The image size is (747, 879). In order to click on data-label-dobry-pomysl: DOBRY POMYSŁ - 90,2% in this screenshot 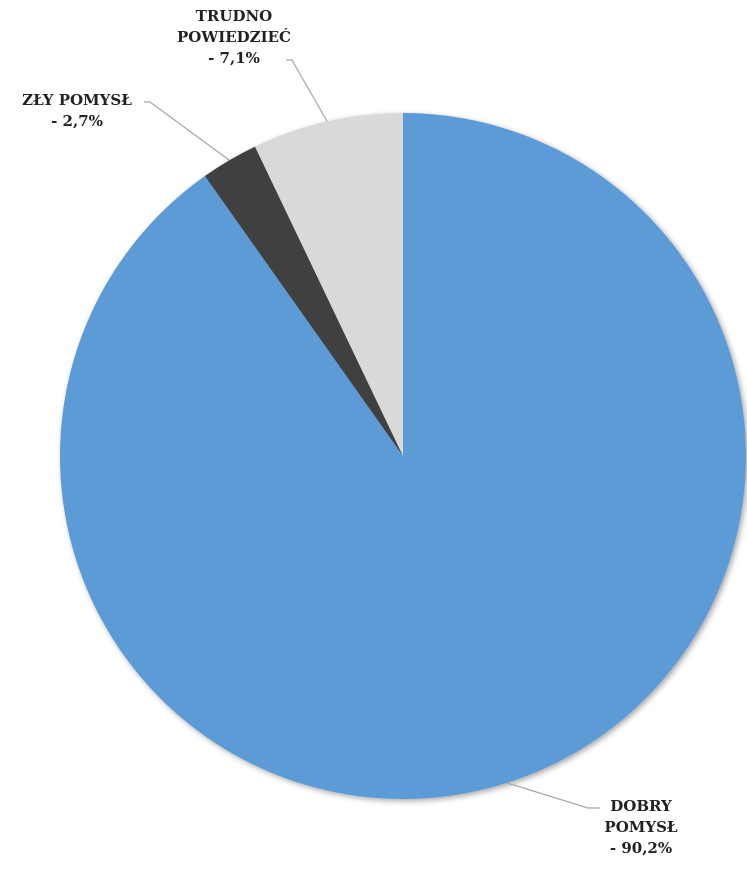, I will do `click(641, 827)`.